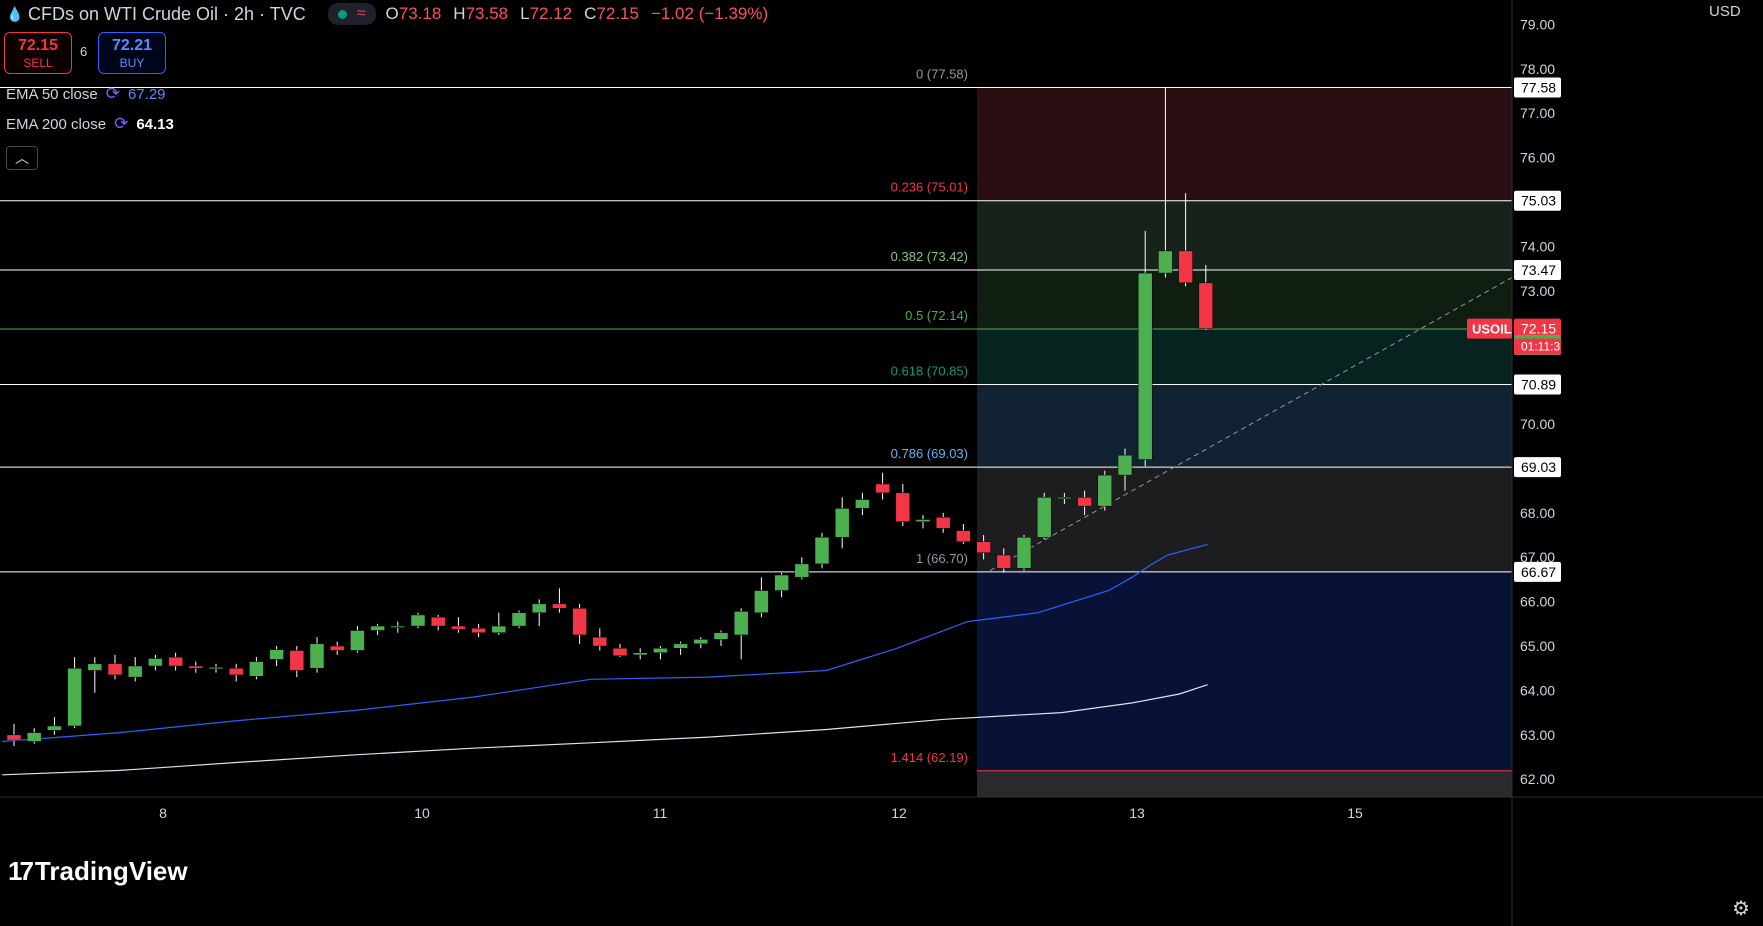 This screenshot has height=926, width=1763. I want to click on price-tick-label: 66.00, so click(1537, 602).